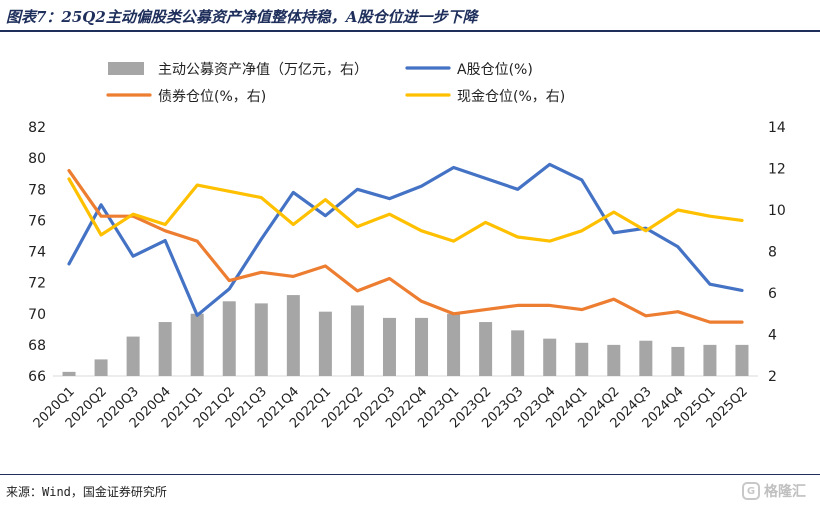  What do you see at coordinates (410, 31) in the screenshot?
I see `title-rule` at bounding box center [410, 31].